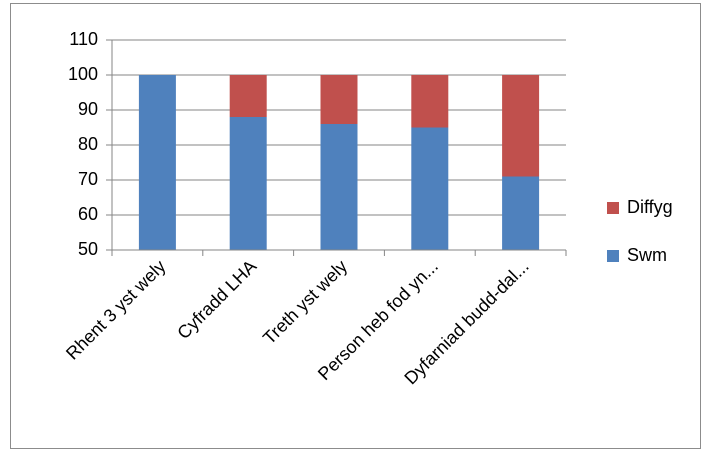 The height and width of the screenshot is (449, 707). Describe the element at coordinates (305, 302) in the screenshot. I see `x-tick-label: Treth yst wely` at that location.